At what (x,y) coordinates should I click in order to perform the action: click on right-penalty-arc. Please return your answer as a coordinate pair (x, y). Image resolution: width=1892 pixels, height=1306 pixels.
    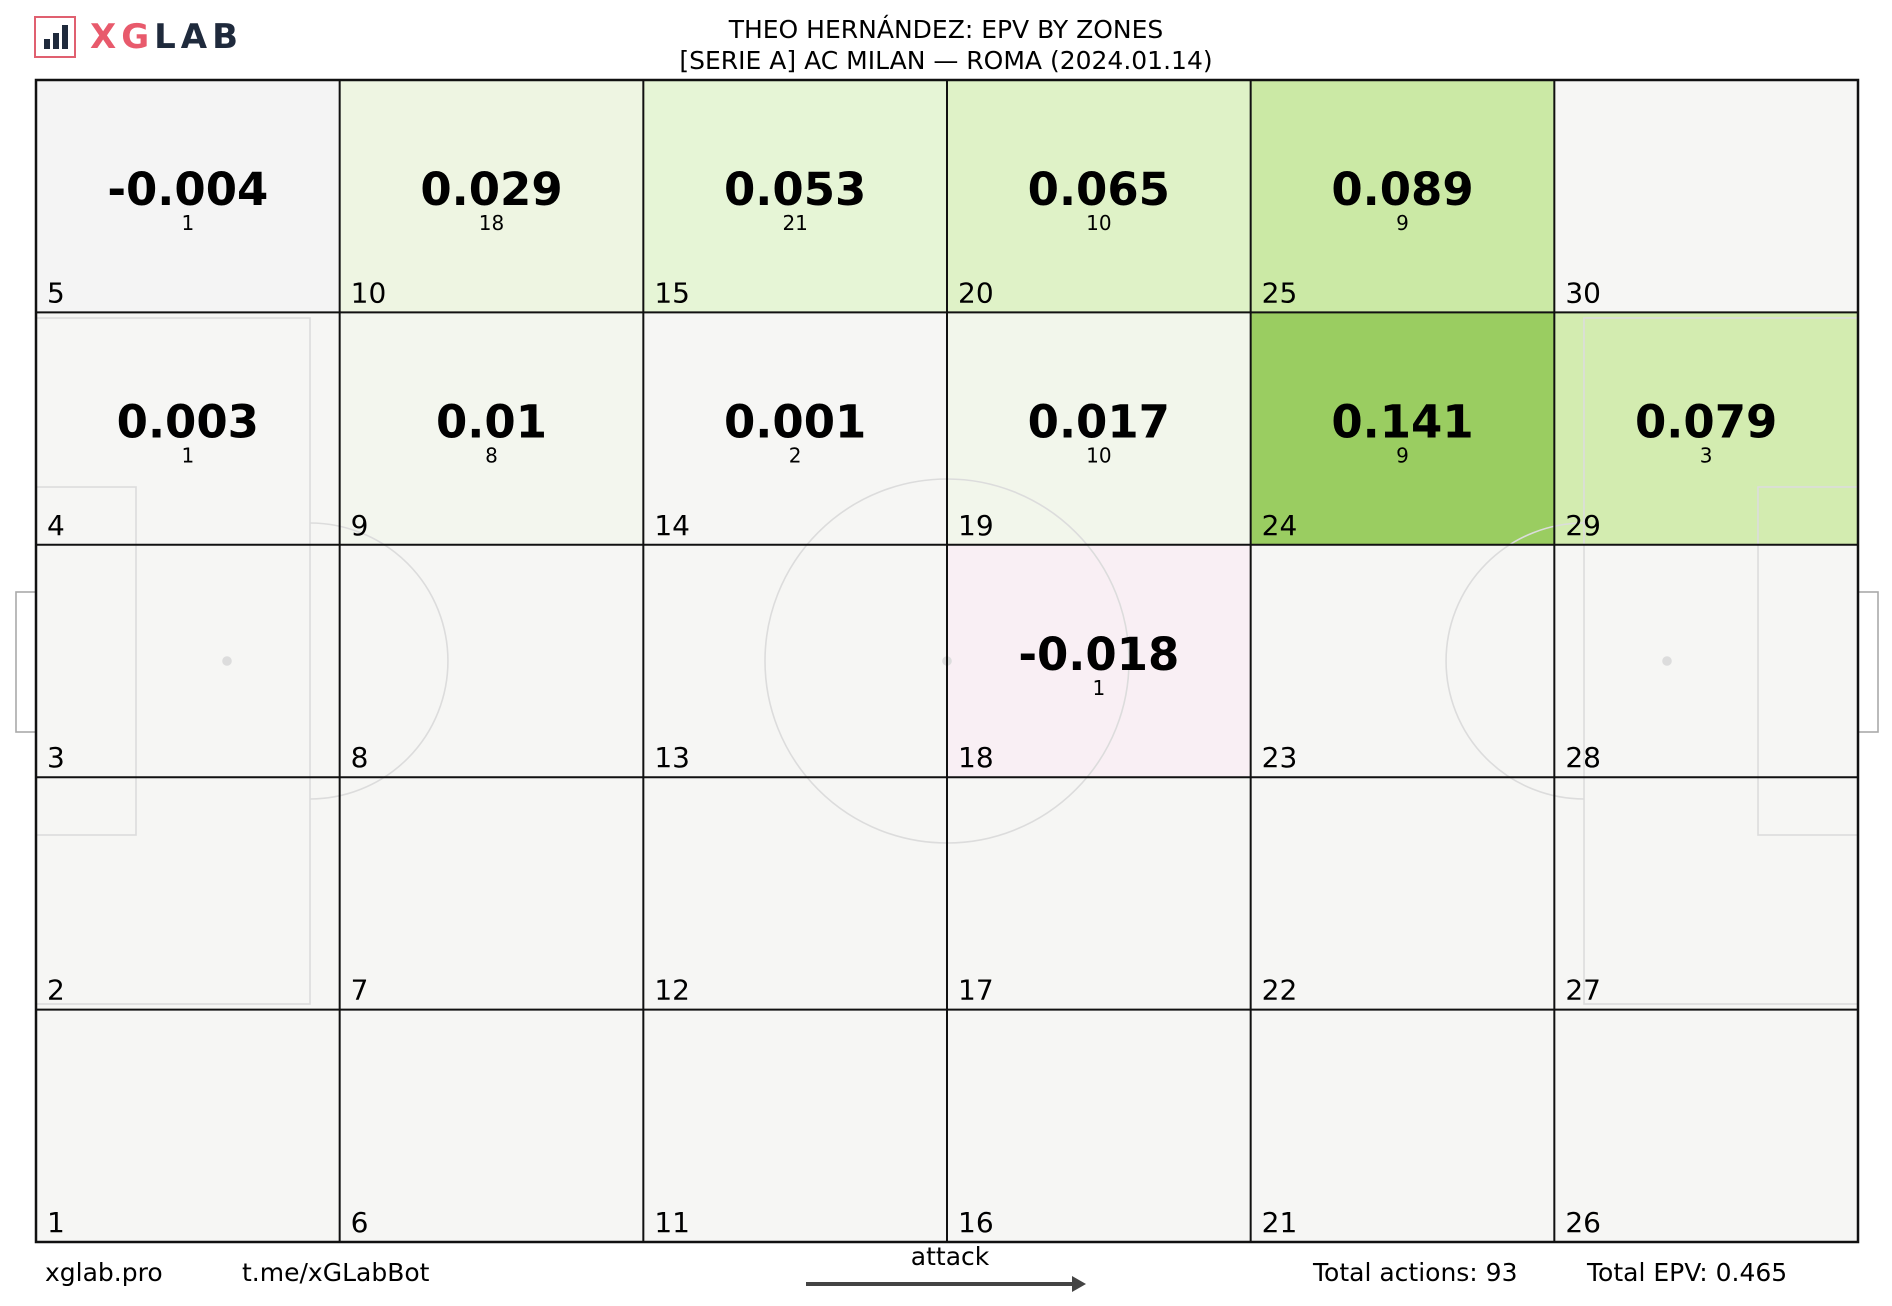
    Looking at the image, I should click on (1515, 661).